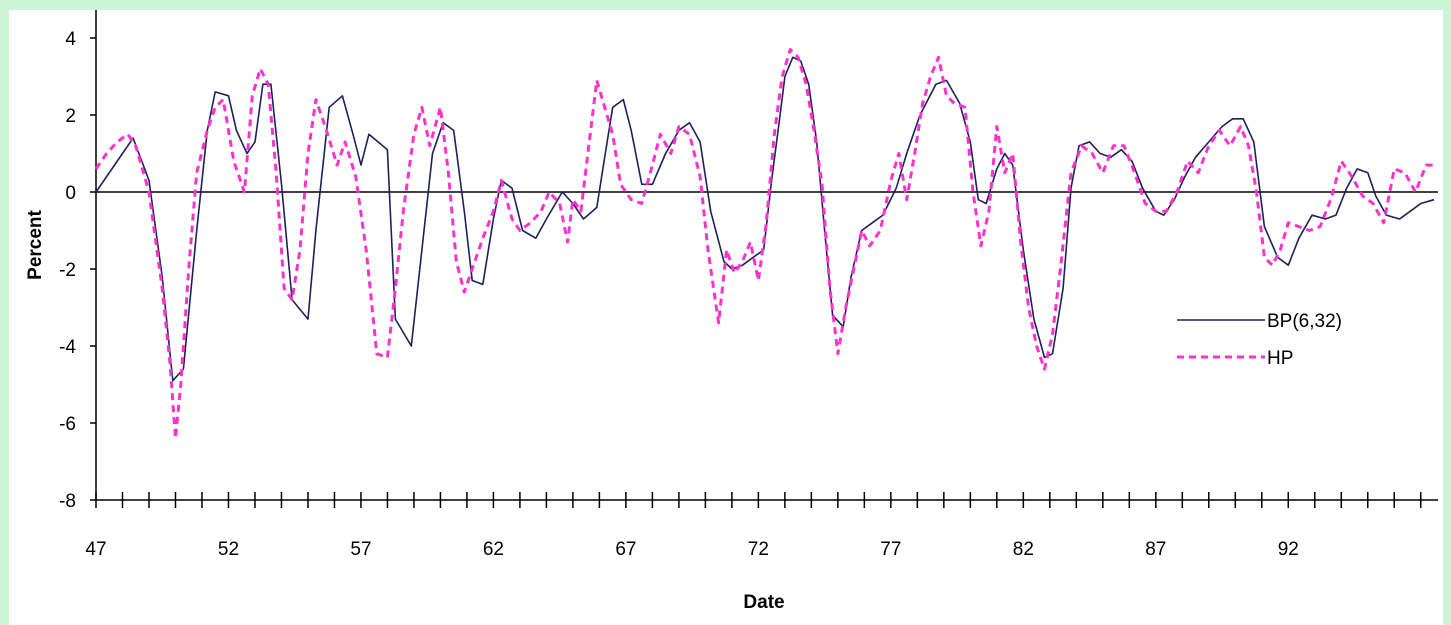  I want to click on y-tick-label: -8, so click(67, 501).